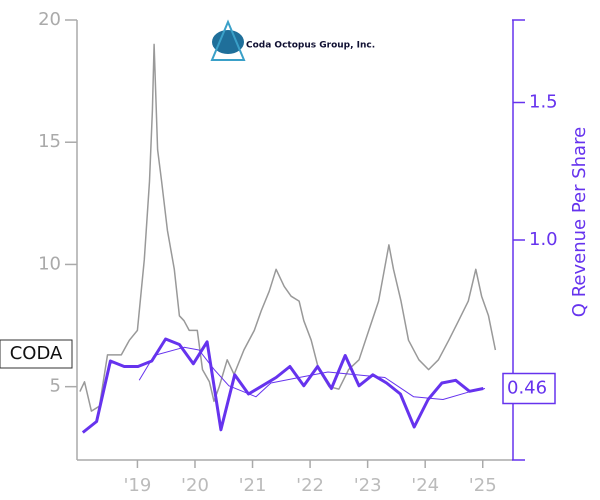 This screenshot has width=600, height=500. I want to click on x-tick-label: '21, so click(253, 485).